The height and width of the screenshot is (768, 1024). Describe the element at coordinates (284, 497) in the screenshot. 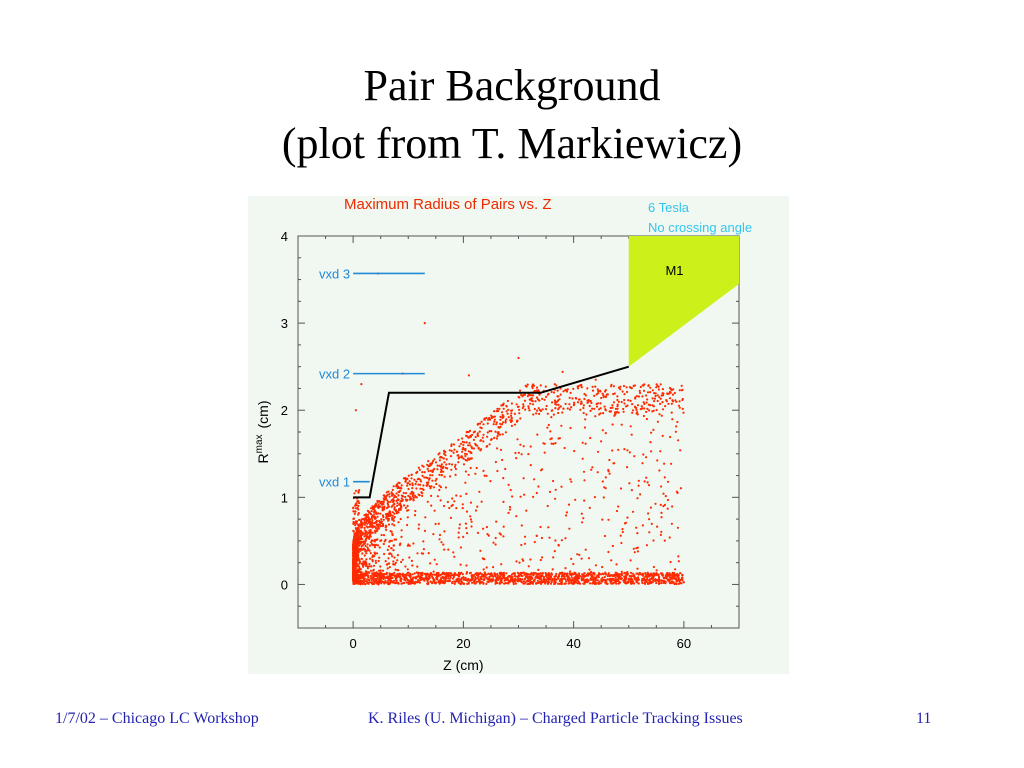

I see `y-tick-label: 1` at that location.